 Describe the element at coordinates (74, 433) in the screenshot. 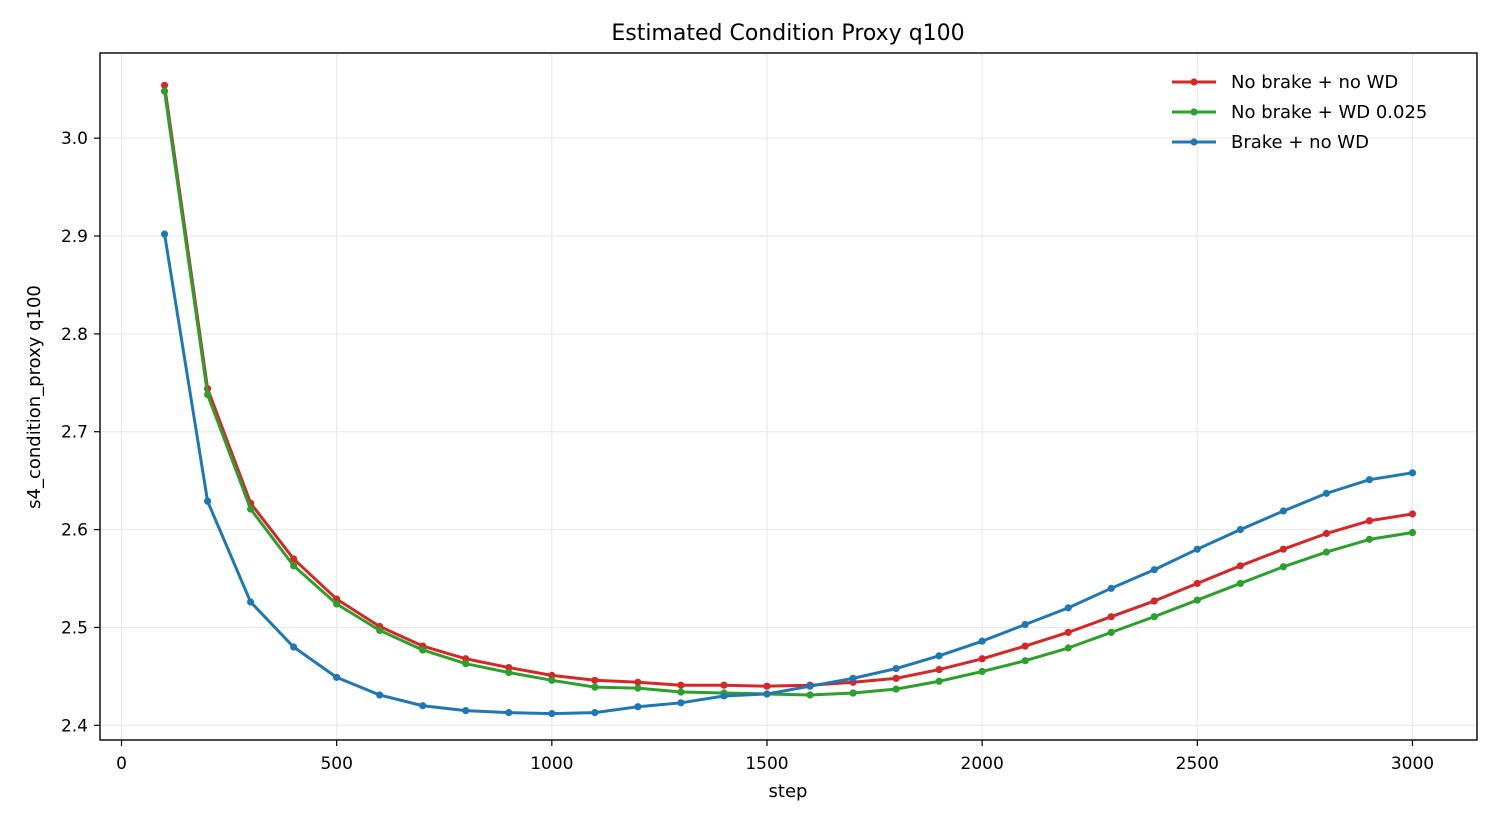

I see `y-tick-label: 2.7` at that location.